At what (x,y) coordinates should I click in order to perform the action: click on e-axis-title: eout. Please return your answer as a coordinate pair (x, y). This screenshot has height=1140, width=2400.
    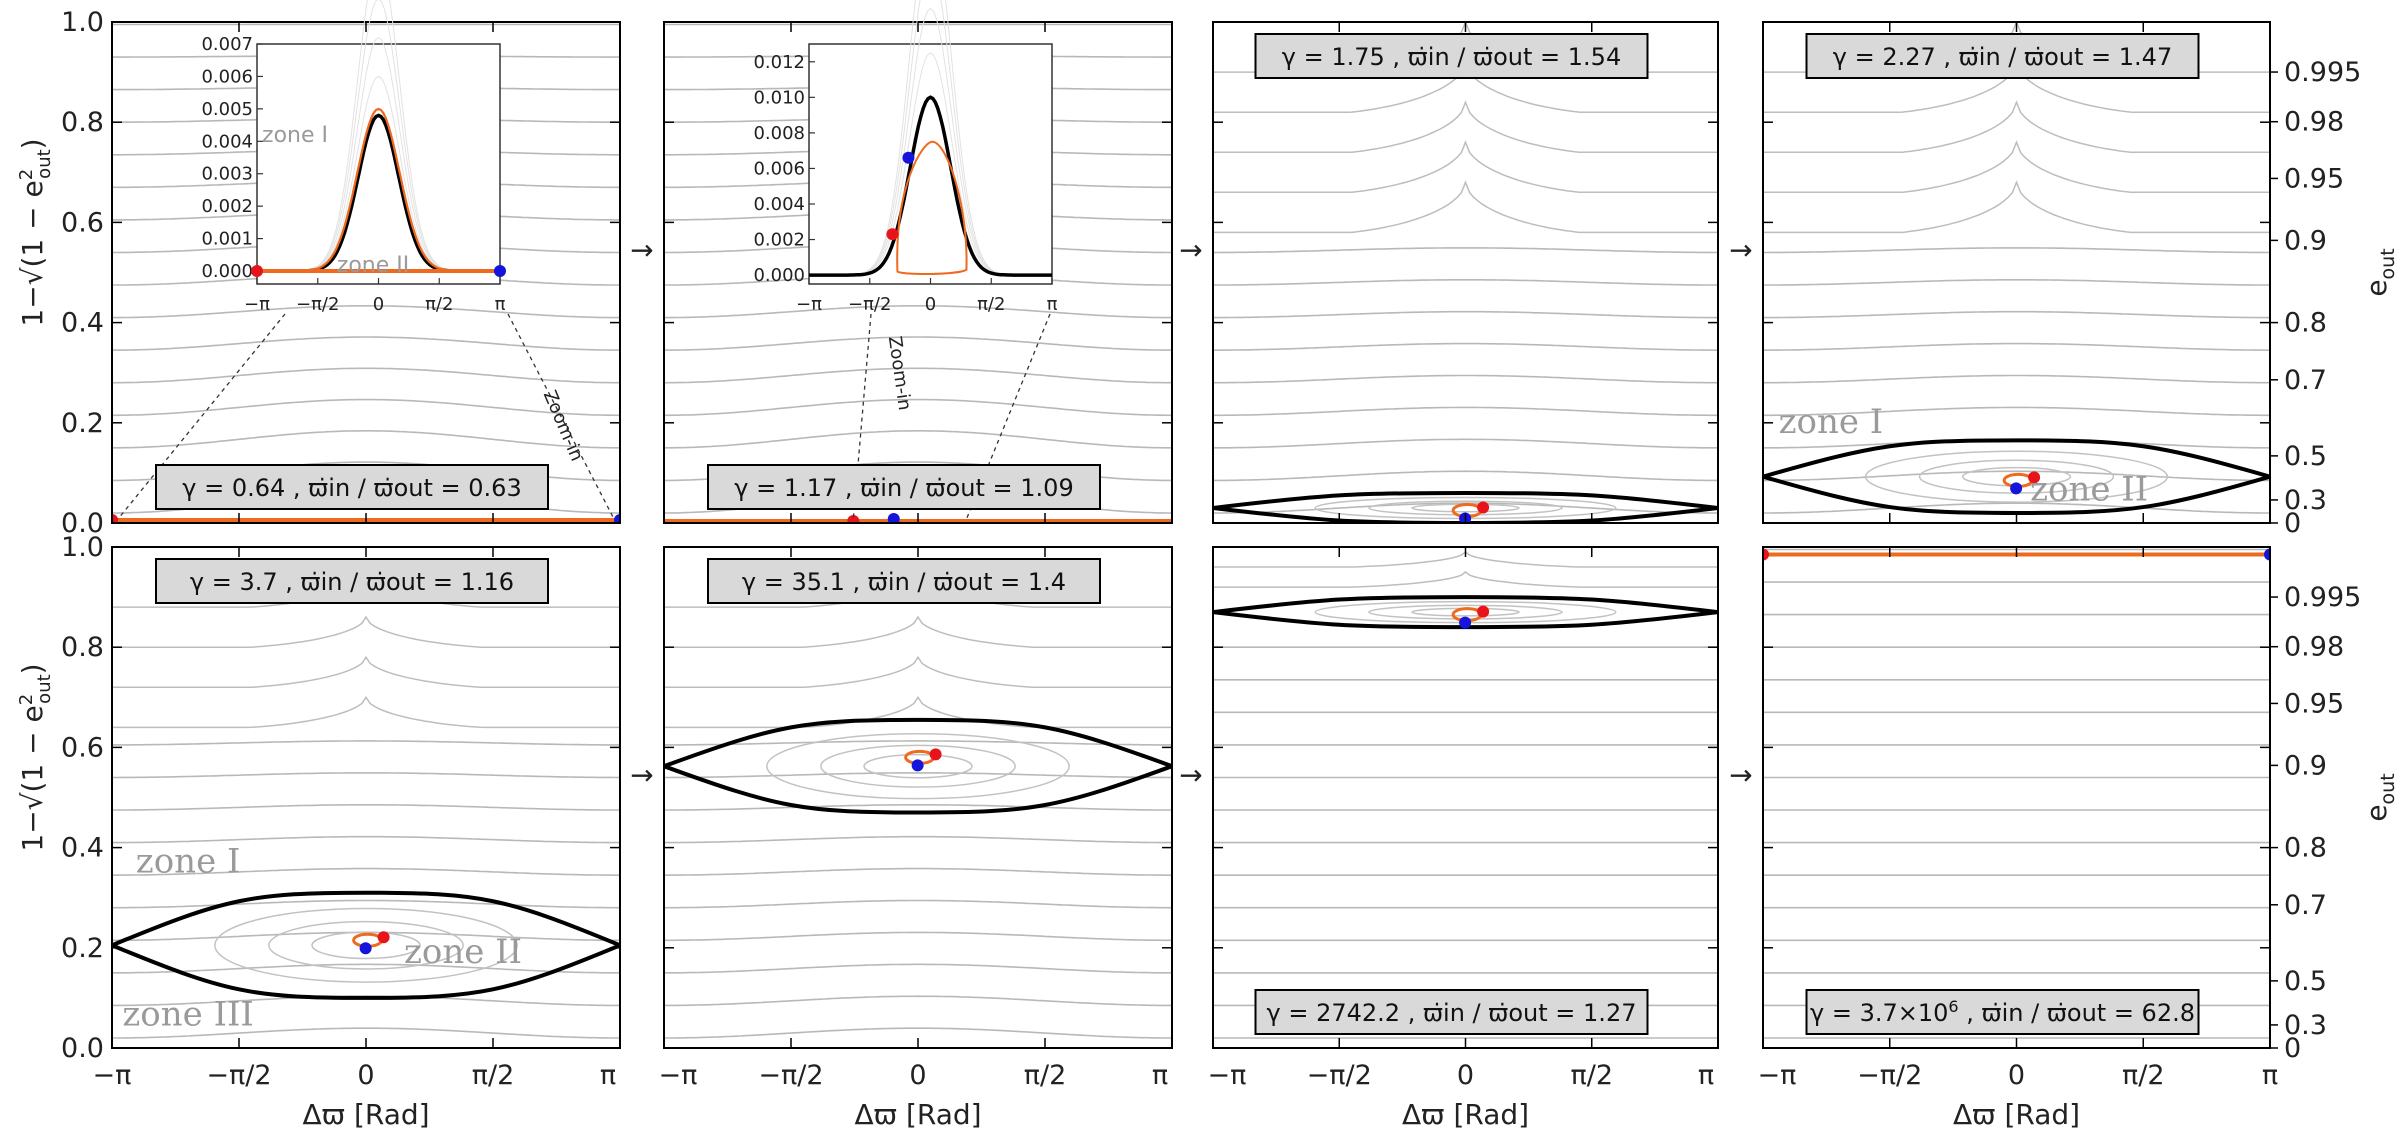
    Looking at the image, I should click on (2379, 797).